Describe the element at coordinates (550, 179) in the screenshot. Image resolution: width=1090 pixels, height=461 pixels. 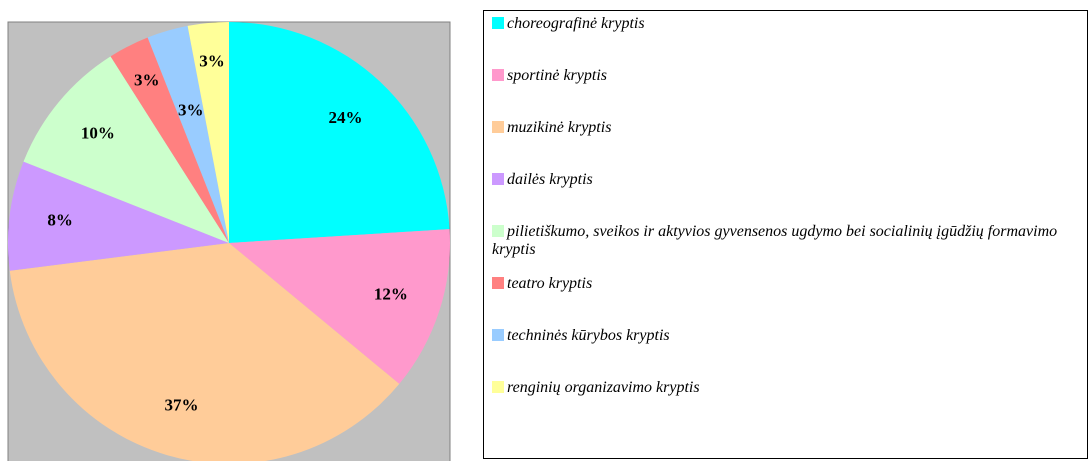
I see `legend-label: dailės kryptis` at that location.